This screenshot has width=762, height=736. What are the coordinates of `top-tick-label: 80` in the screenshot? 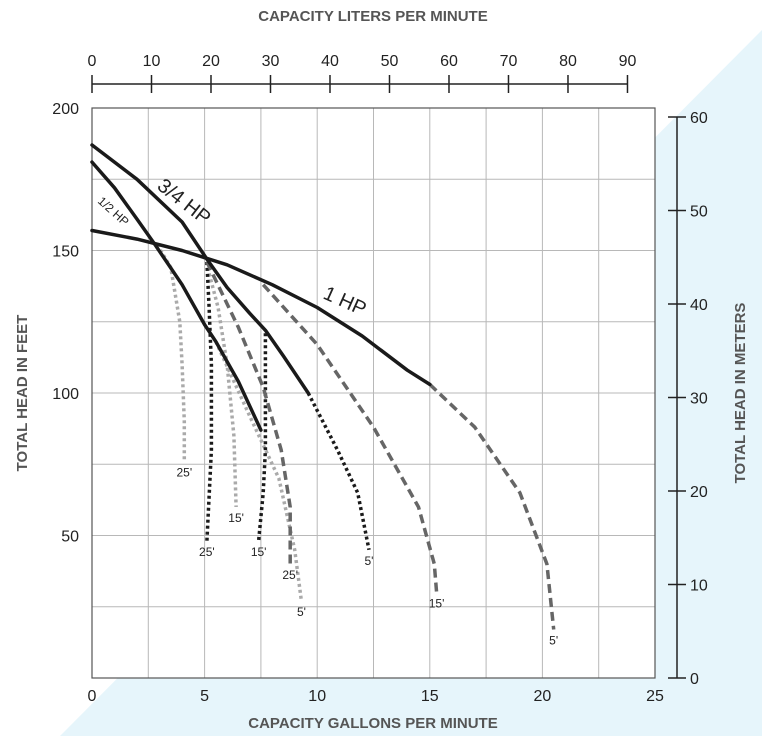 It's located at (568, 61).